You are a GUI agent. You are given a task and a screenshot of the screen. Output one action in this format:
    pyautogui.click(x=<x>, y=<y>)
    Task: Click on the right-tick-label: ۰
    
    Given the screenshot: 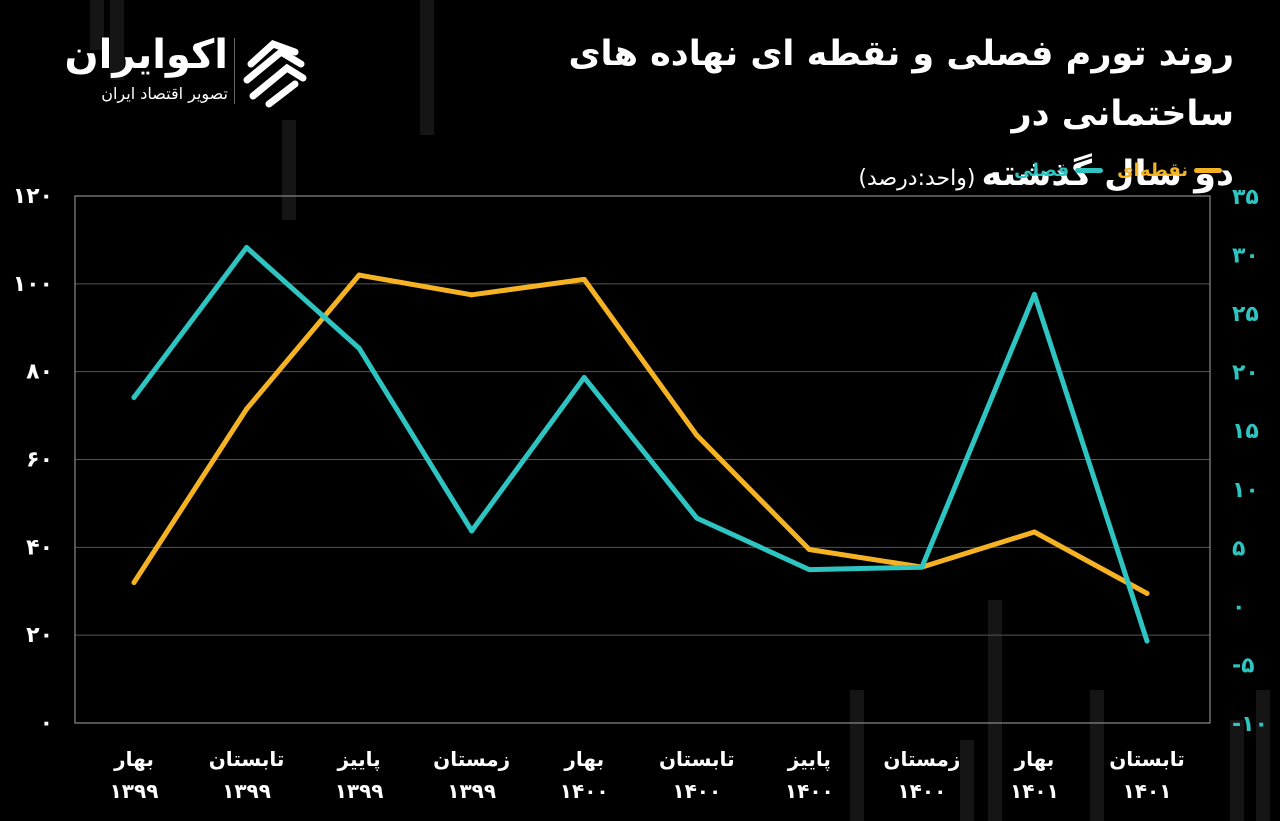 What is the action you would take?
    pyautogui.click(x=1238, y=607)
    